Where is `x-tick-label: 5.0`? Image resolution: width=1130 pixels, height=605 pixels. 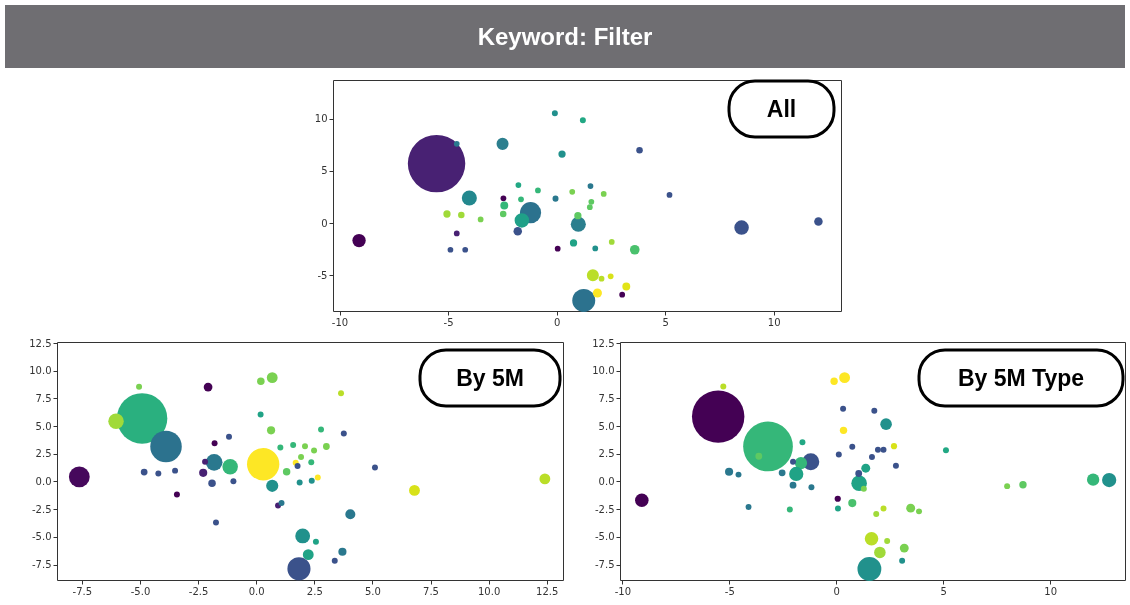 x-tick-label: 5.0 is located at coordinates (372, 591).